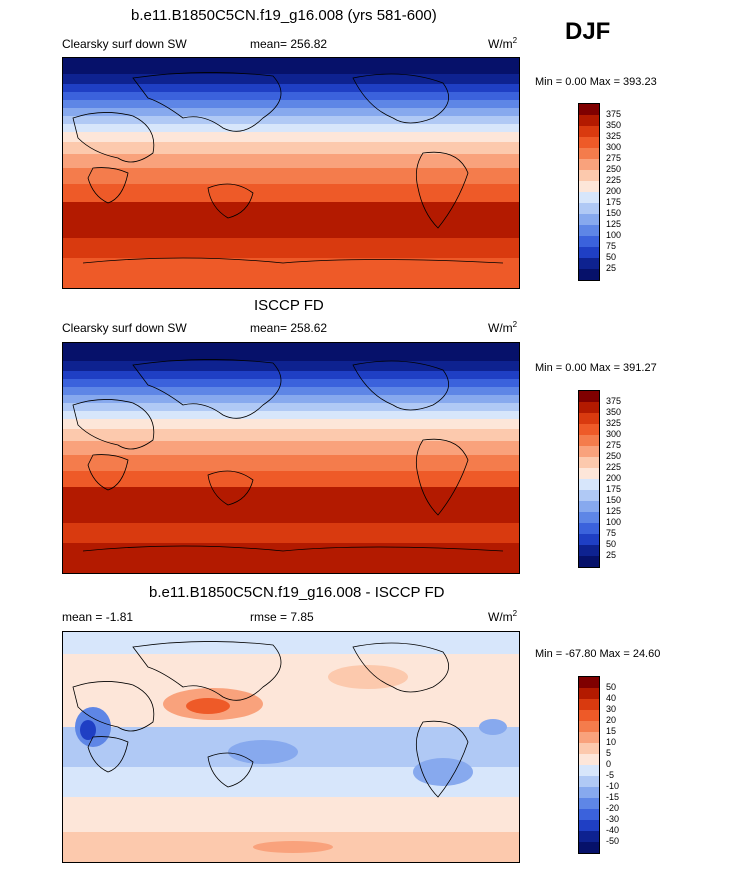 The width and height of the screenshot is (733, 872). What do you see at coordinates (289, 44) in the screenshot?
I see `panel1-mean-label: mean= 256.82` at bounding box center [289, 44].